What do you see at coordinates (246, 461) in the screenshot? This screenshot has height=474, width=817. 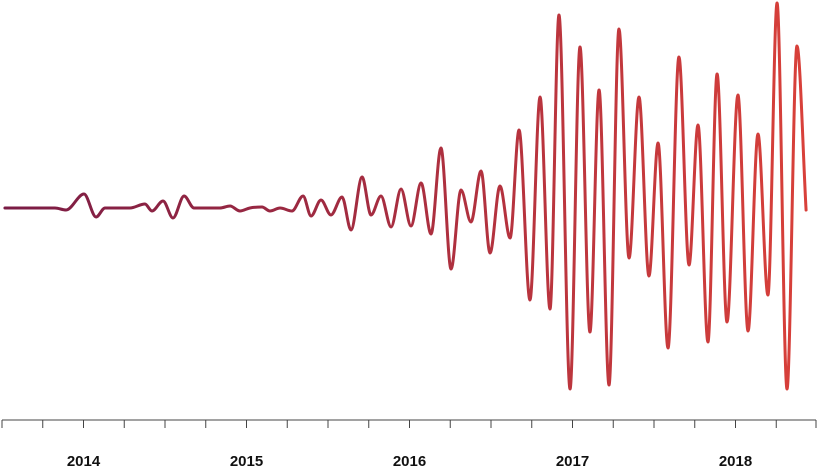 I see `x-tick-label: 2015` at bounding box center [246, 461].